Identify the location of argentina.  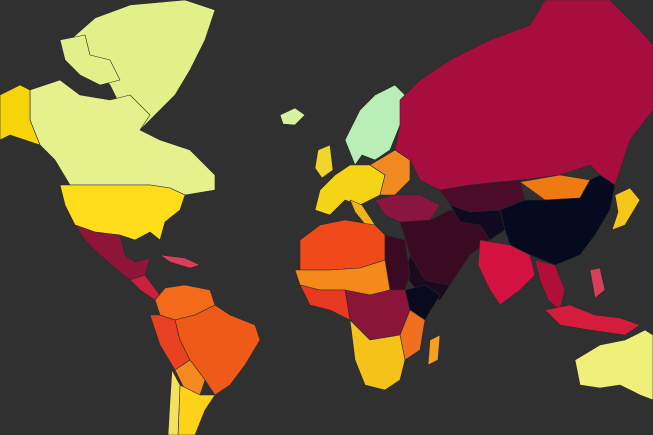
(196, 409).